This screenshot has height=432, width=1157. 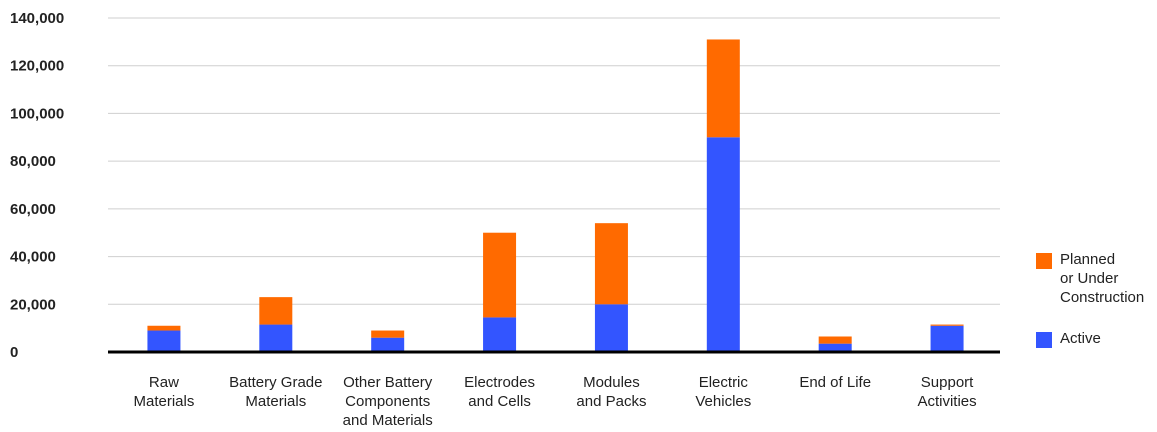 What do you see at coordinates (33, 209) in the screenshot?
I see `y-tick-label: 60,000` at bounding box center [33, 209].